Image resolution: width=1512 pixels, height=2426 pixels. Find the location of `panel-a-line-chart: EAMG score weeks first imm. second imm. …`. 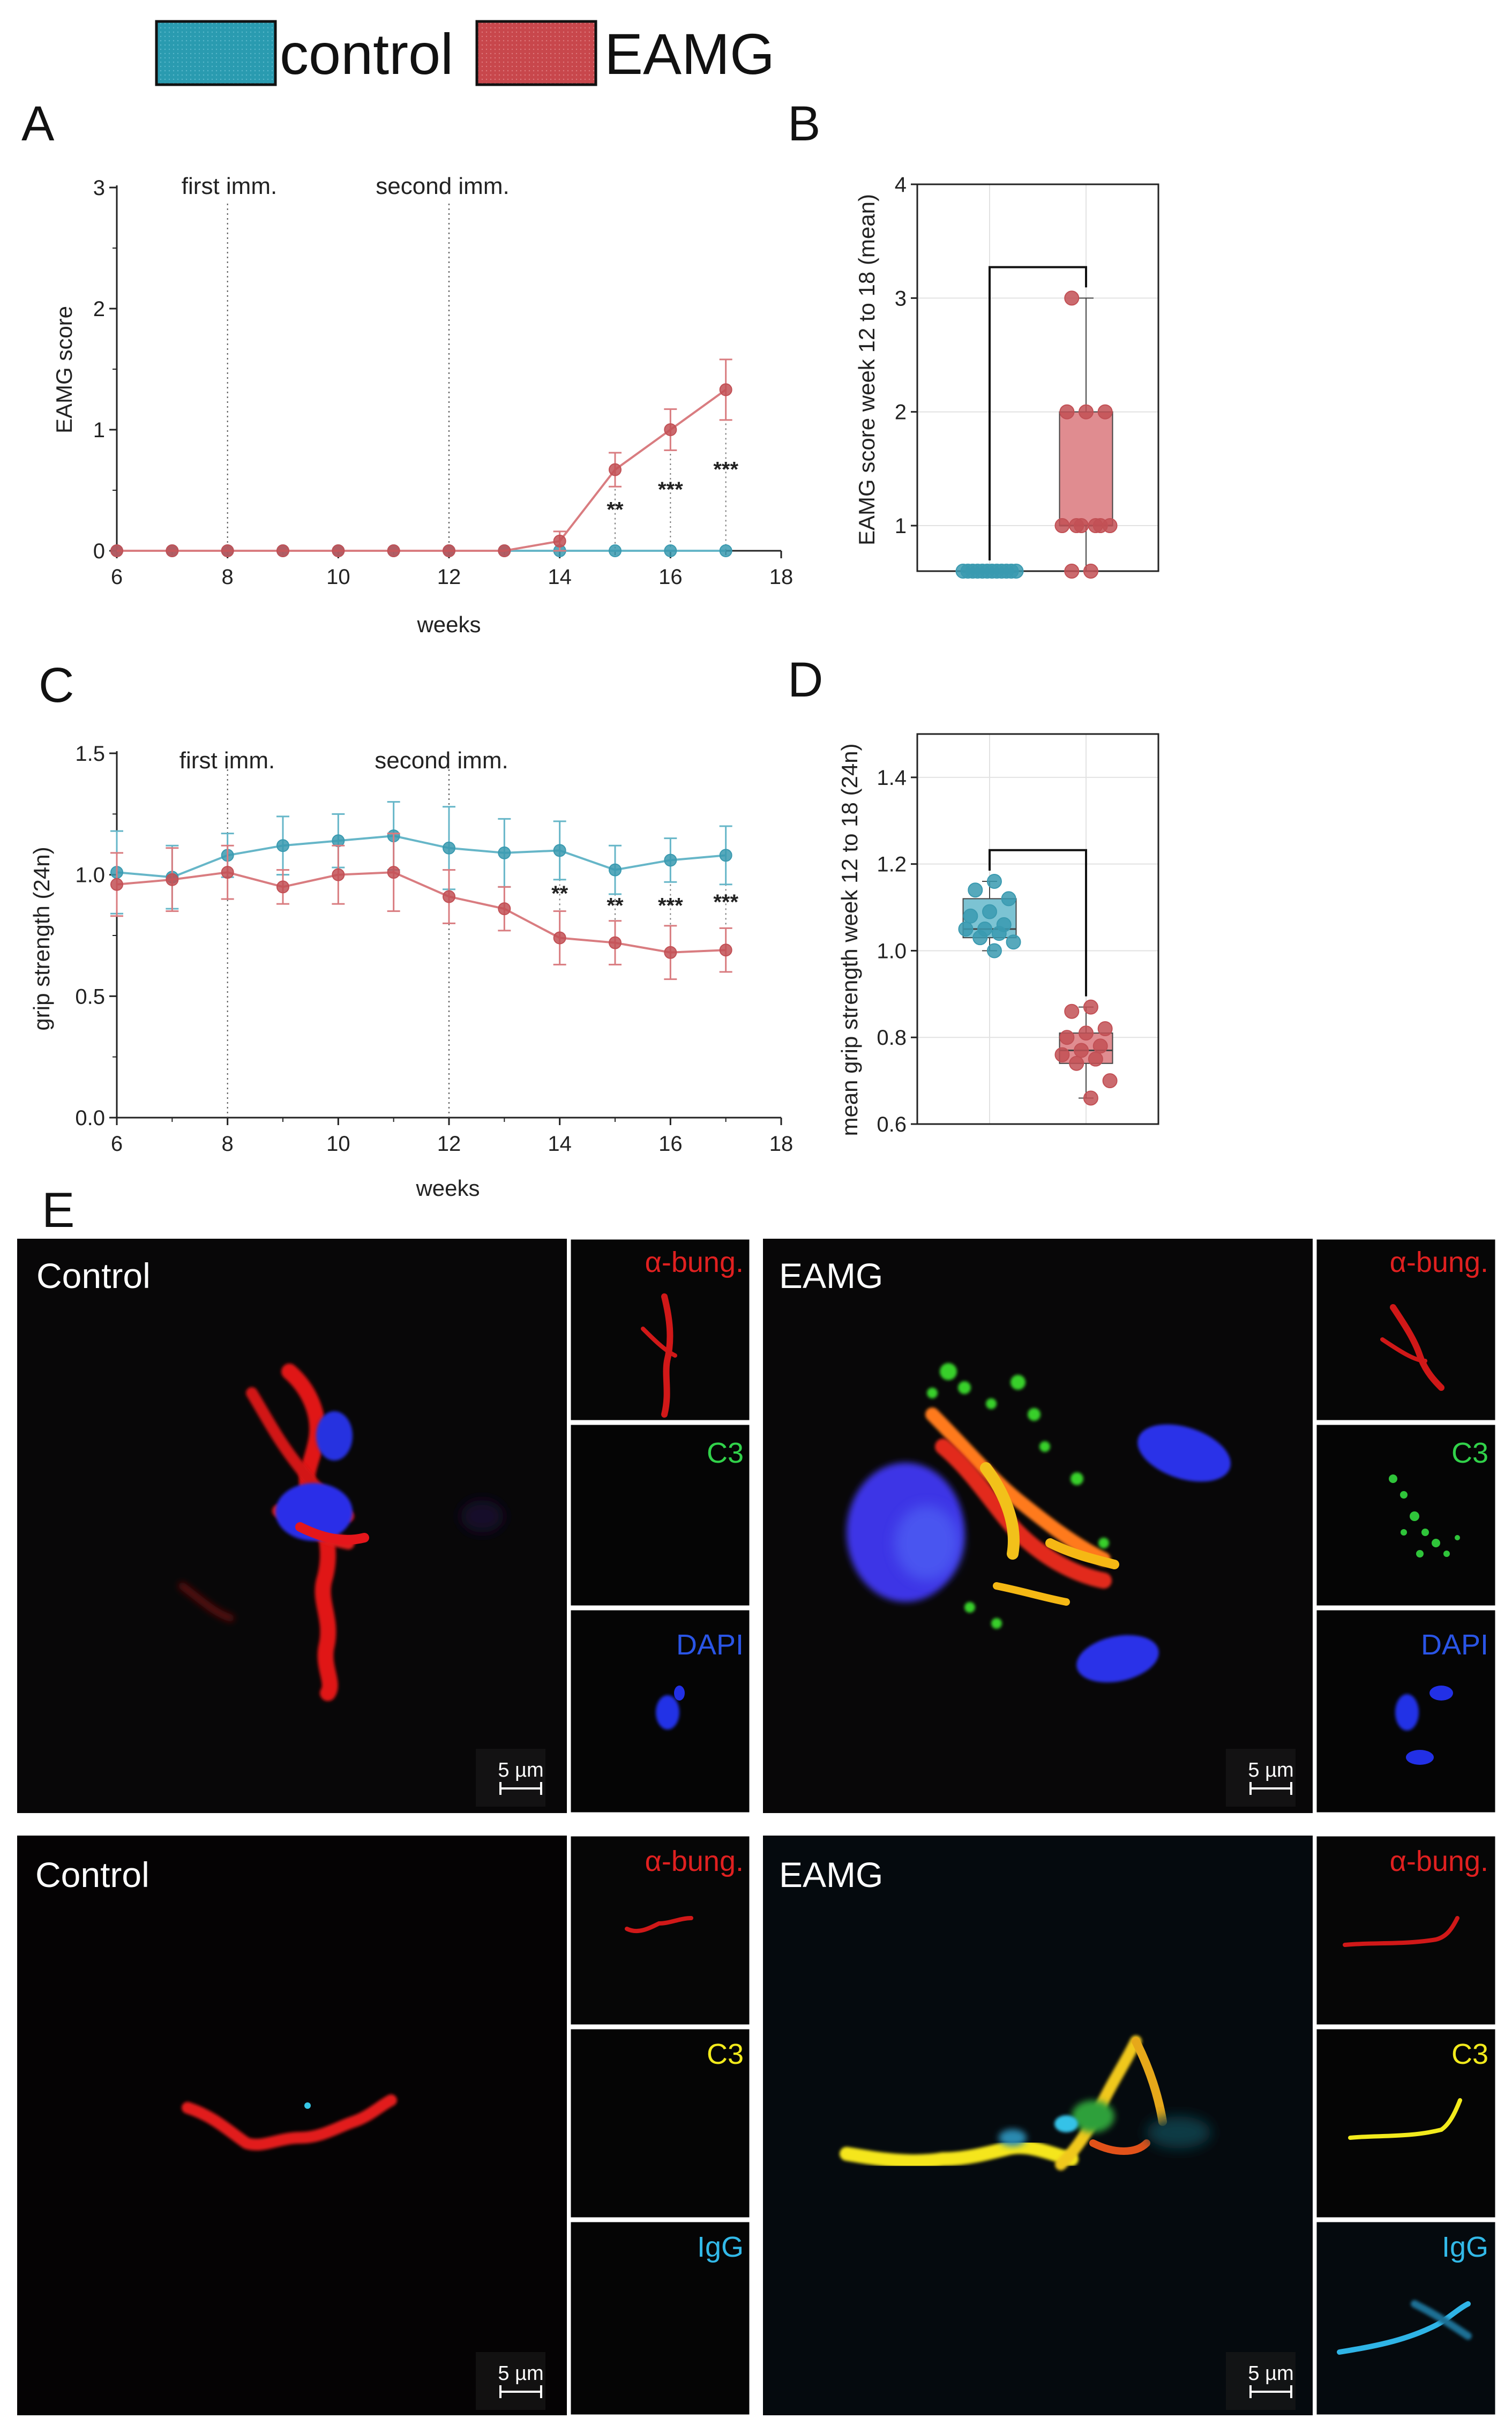

panel-a-line-chart: EAMG score weeks first imm. second imm. … is located at coordinates (422, 405).